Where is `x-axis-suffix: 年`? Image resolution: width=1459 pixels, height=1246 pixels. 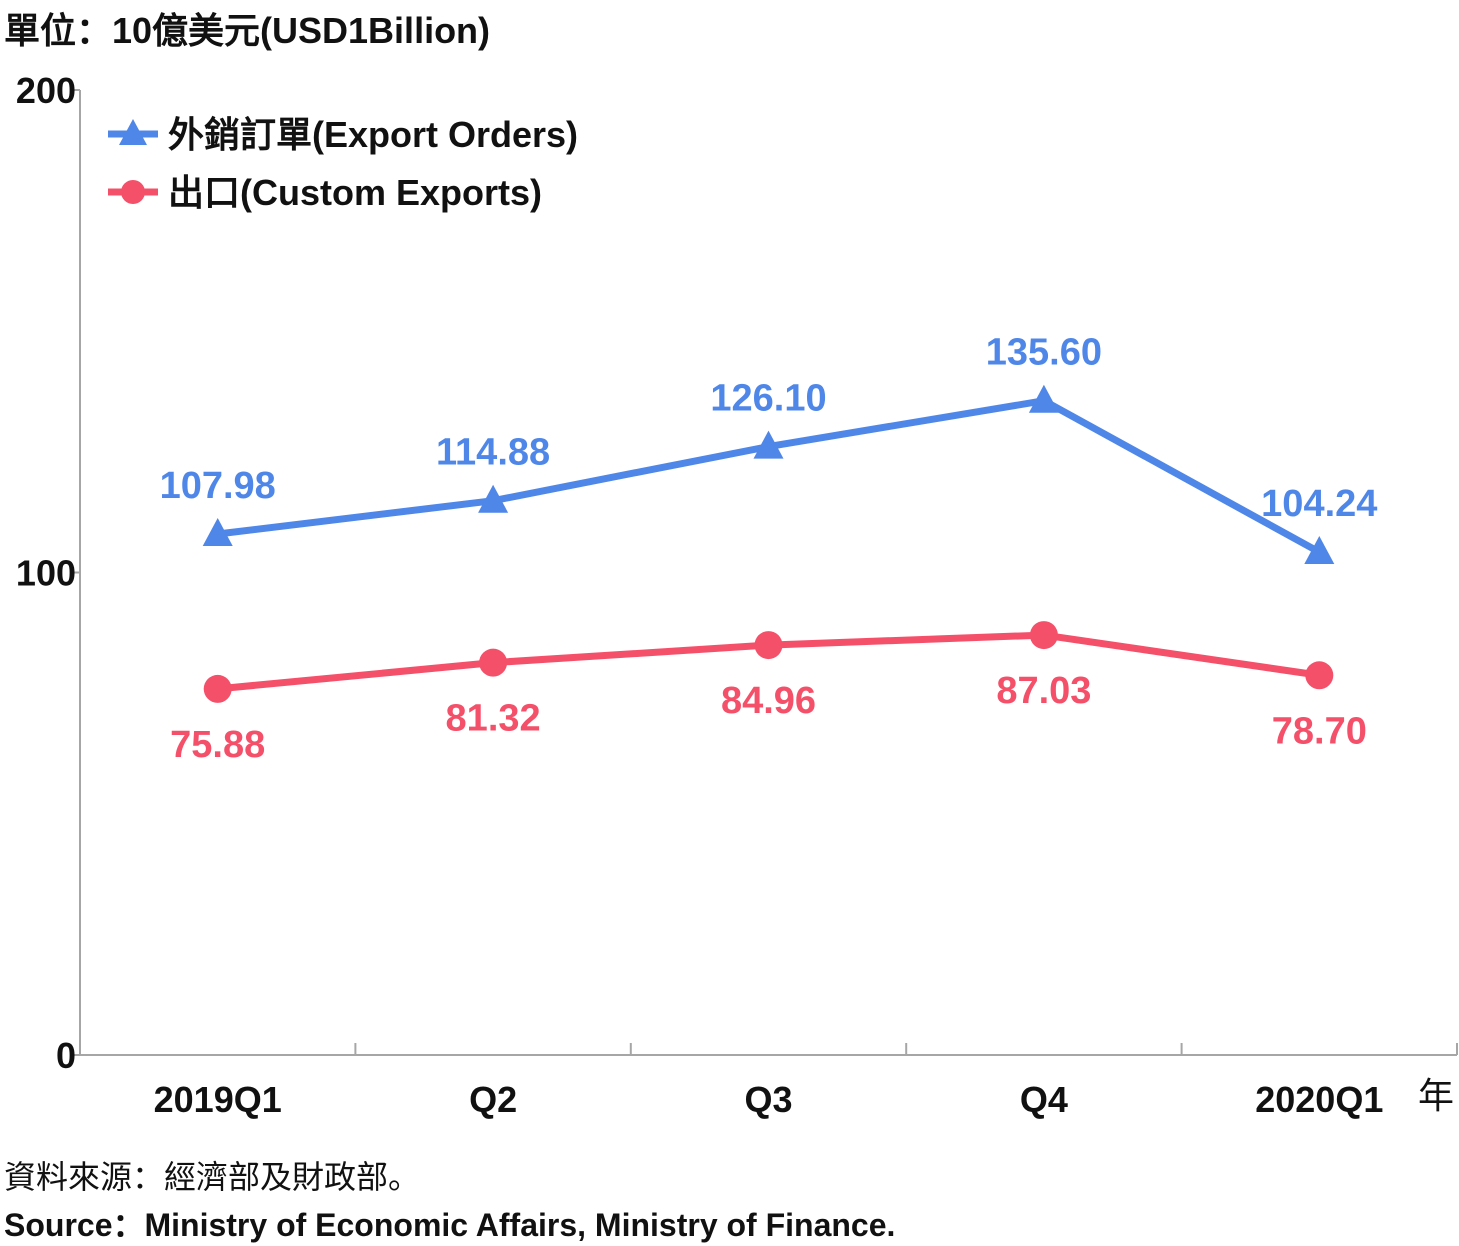
x-axis-suffix: 年 is located at coordinates (1436, 1095).